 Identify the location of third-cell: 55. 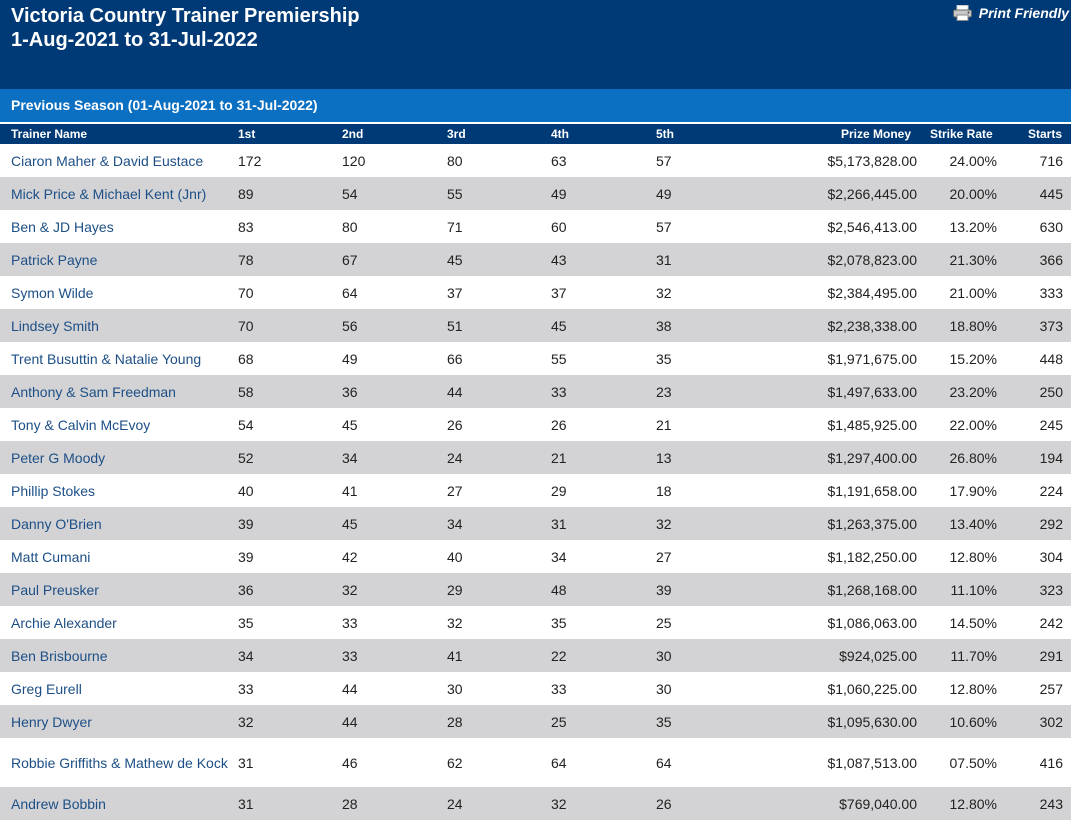
(499, 193).